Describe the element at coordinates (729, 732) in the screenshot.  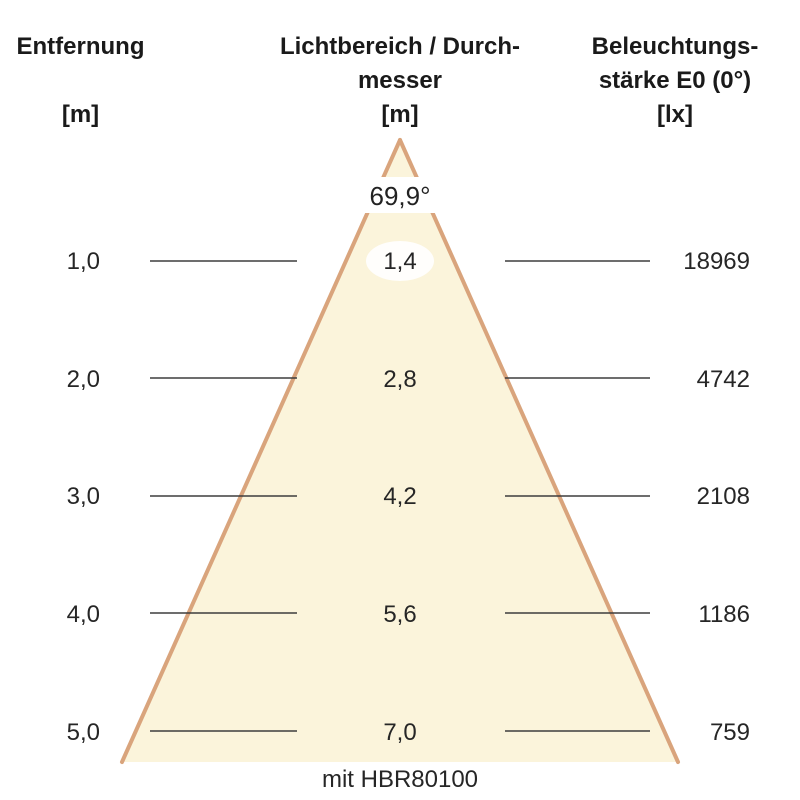
I see `illuminance-value-5: 759` at that location.